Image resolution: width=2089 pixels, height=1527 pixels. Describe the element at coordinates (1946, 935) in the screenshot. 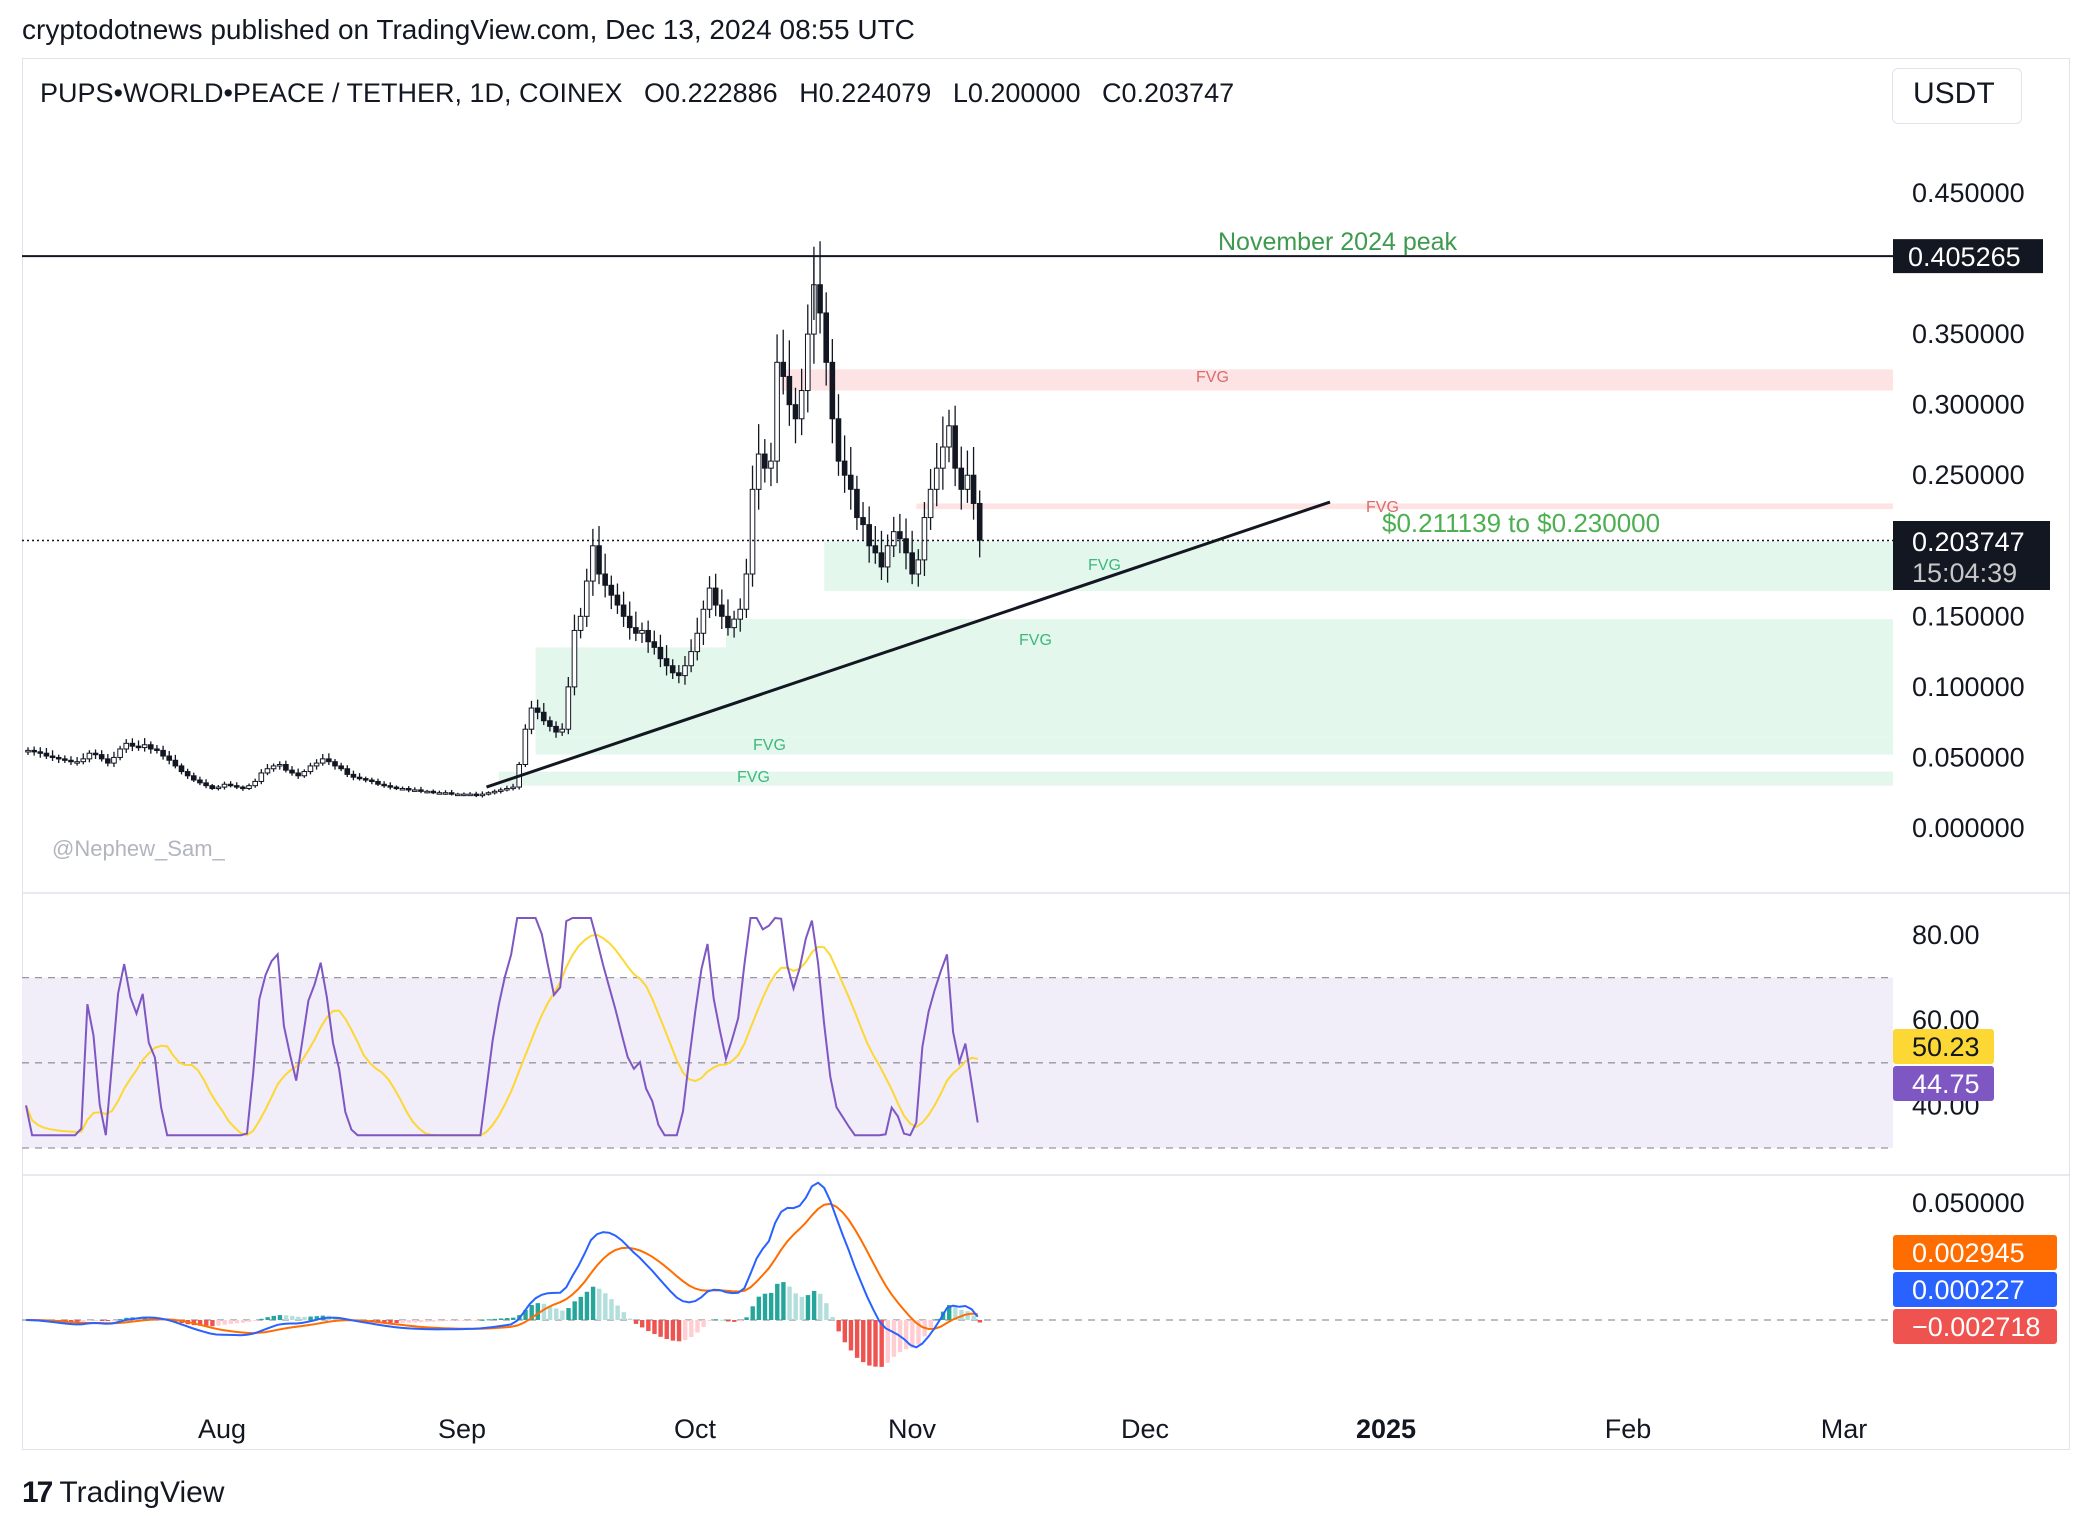

I see `rsi-tick-label: 80.00` at that location.